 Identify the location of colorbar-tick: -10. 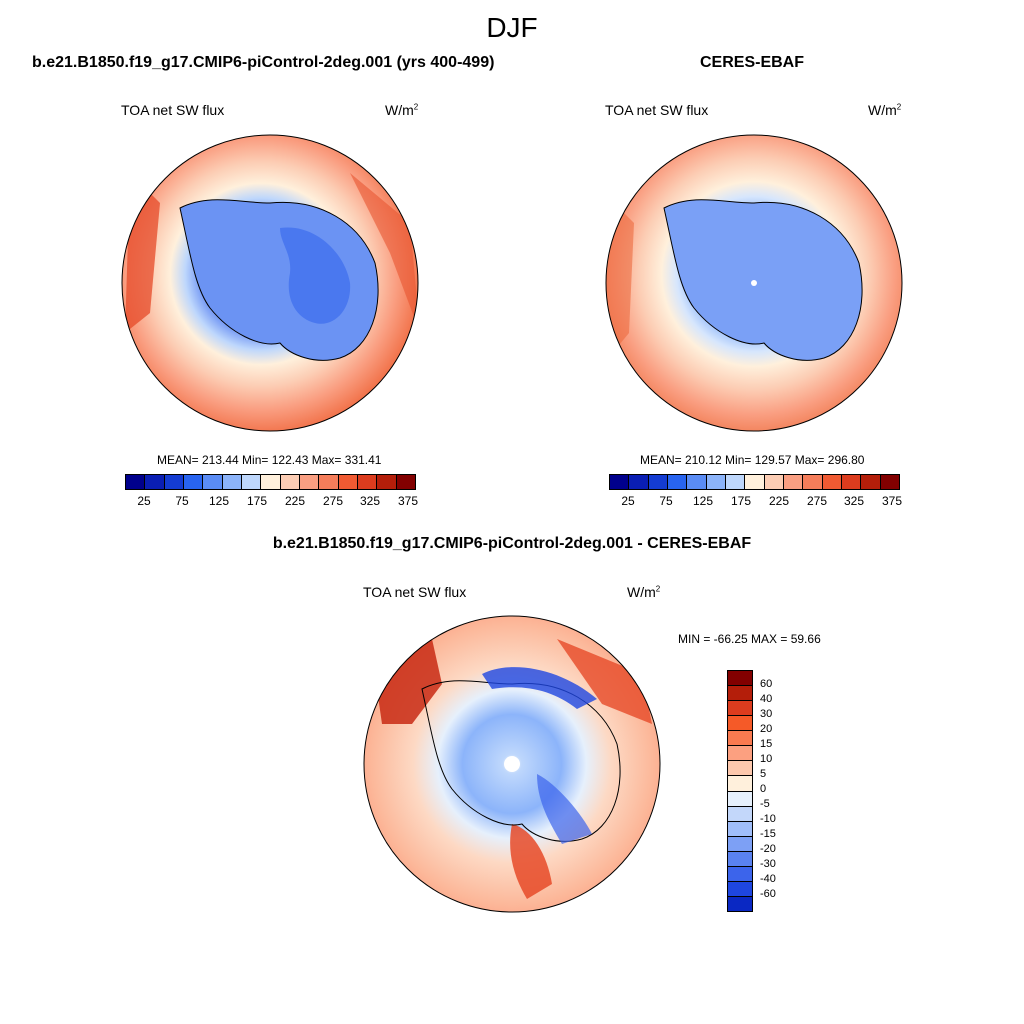
(768, 819).